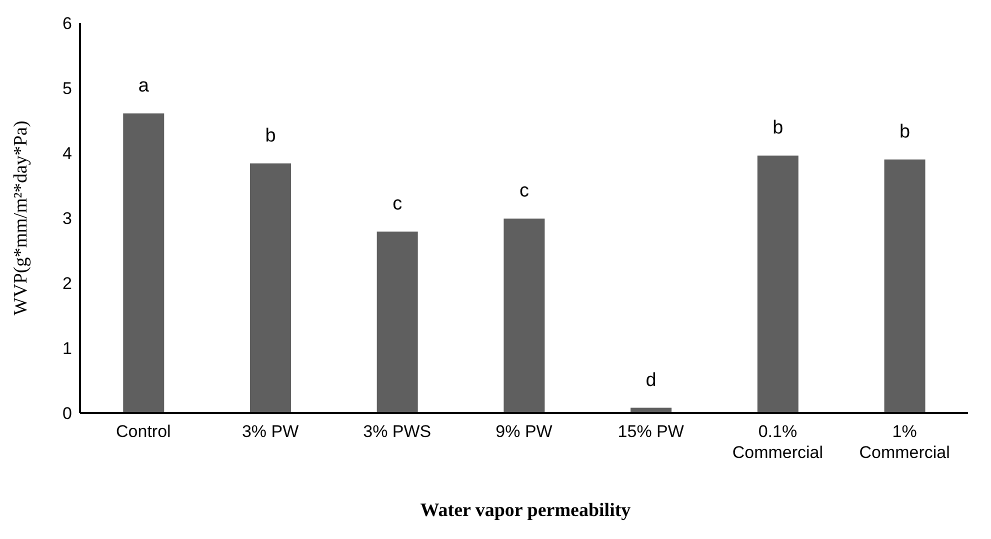 This screenshot has height=539, width=991. I want to click on y-tick-label: 4, so click(67, 154).